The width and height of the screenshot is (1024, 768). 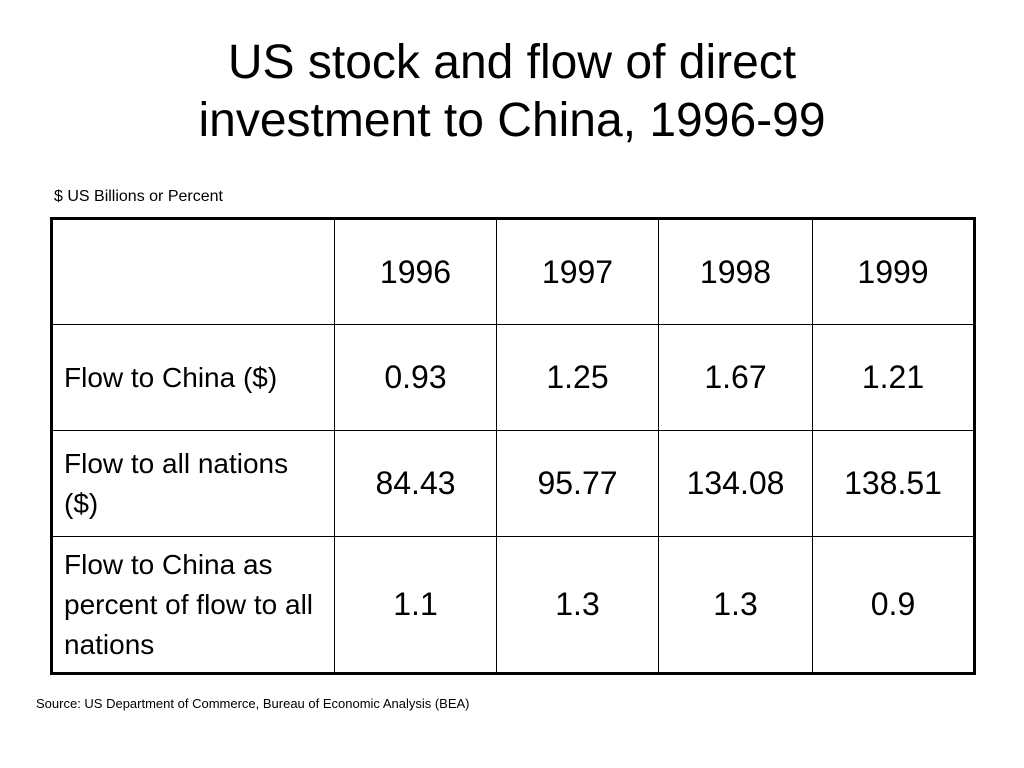 What do you see at coordinates (577, 377) in the screenshot?
I see `table-cell: 1.25` at bounding box center [577, 377].